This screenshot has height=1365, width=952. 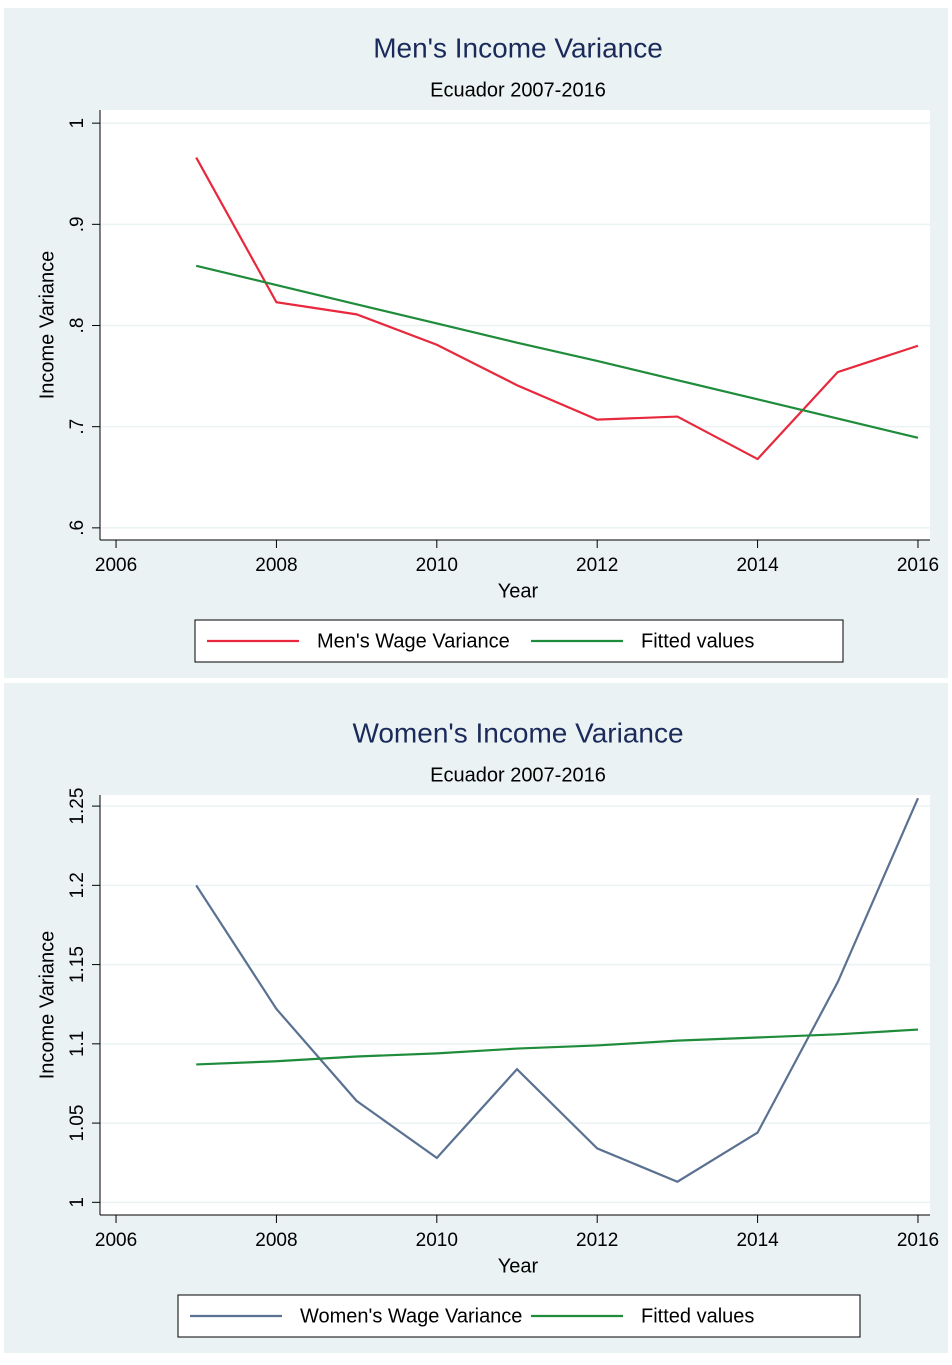 What do you see at coordinates (77, 885) in the screenshot?
I see `y-tick-label: 1.2` at bounding box center [77, 885].